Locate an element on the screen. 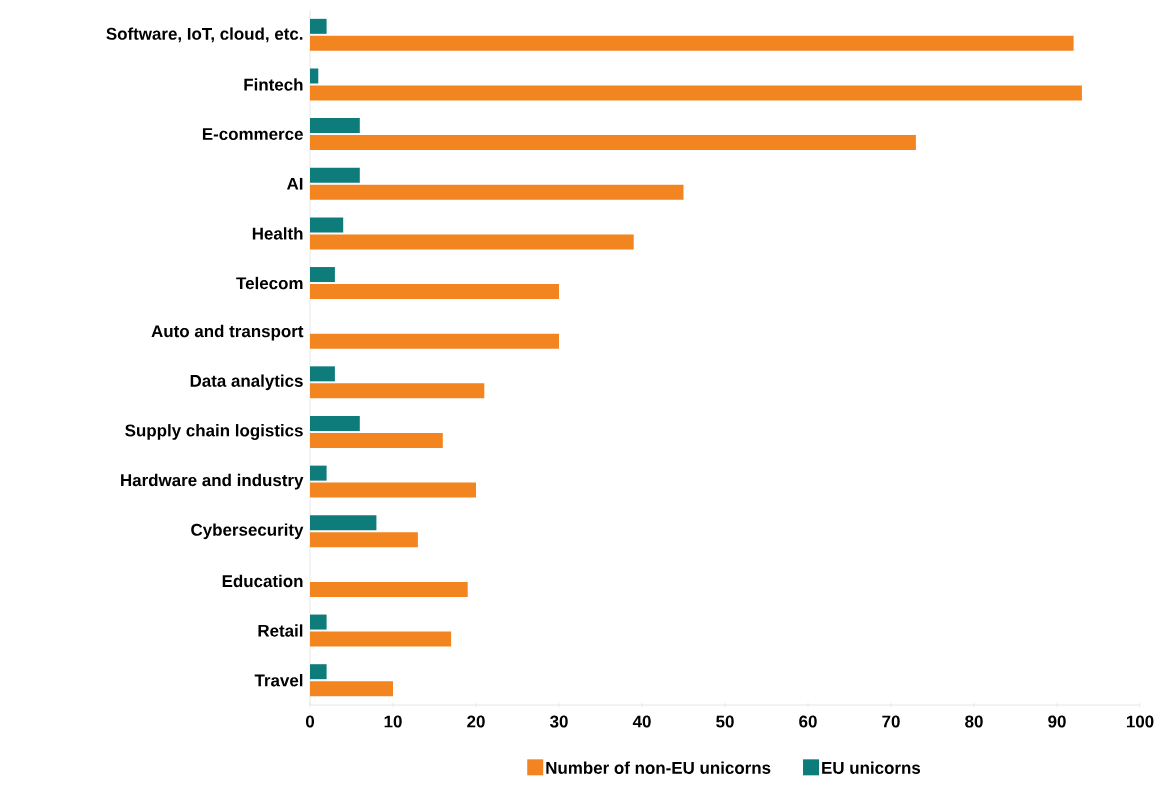 This screenshot has height=807, width=1169. y-tick-label: Hardware and industry is located at coordinates (212, 481).